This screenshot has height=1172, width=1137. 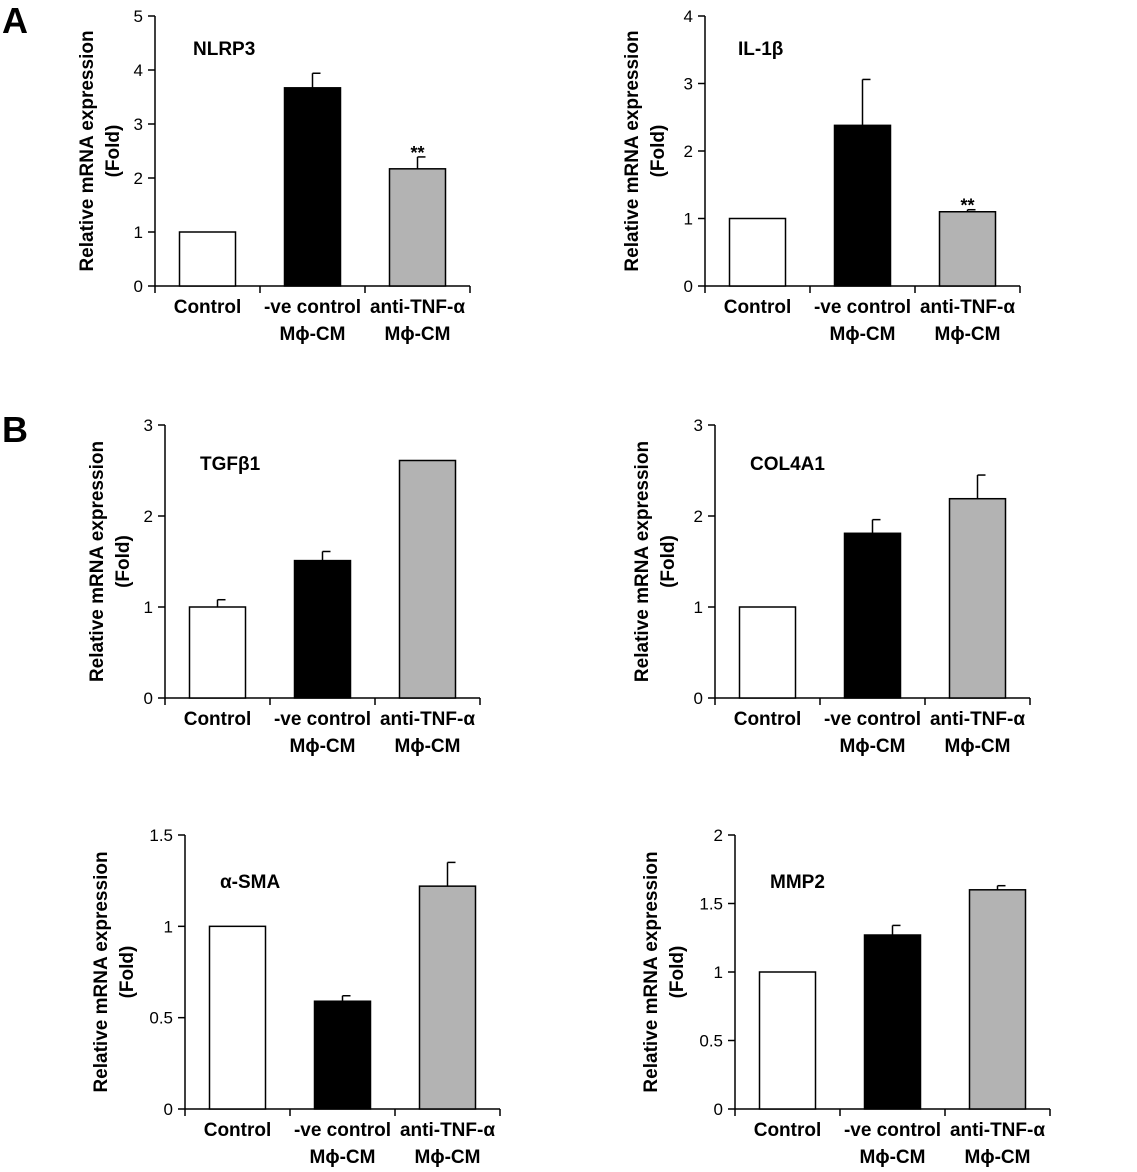 What do you see at coordinates (230, 464) in the screenshot?
I see `chart-title: TGFβ1` at bounding box center [230, 464].